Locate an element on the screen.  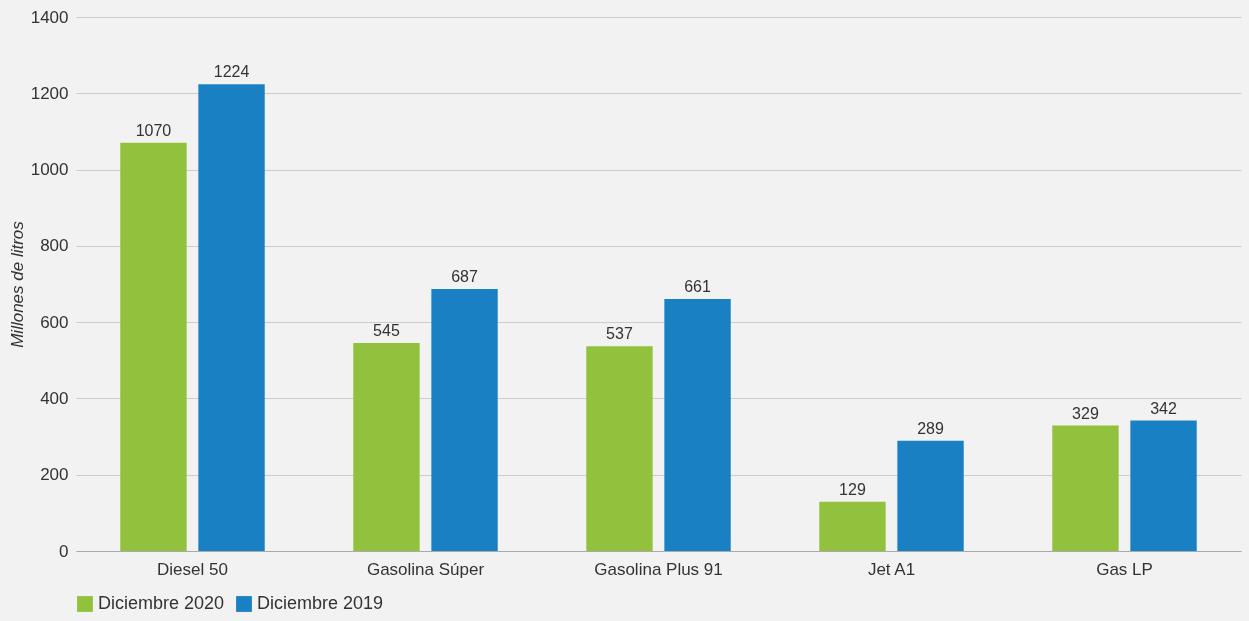
y-tick-label: 1200 is located at coordinates (49, 93).